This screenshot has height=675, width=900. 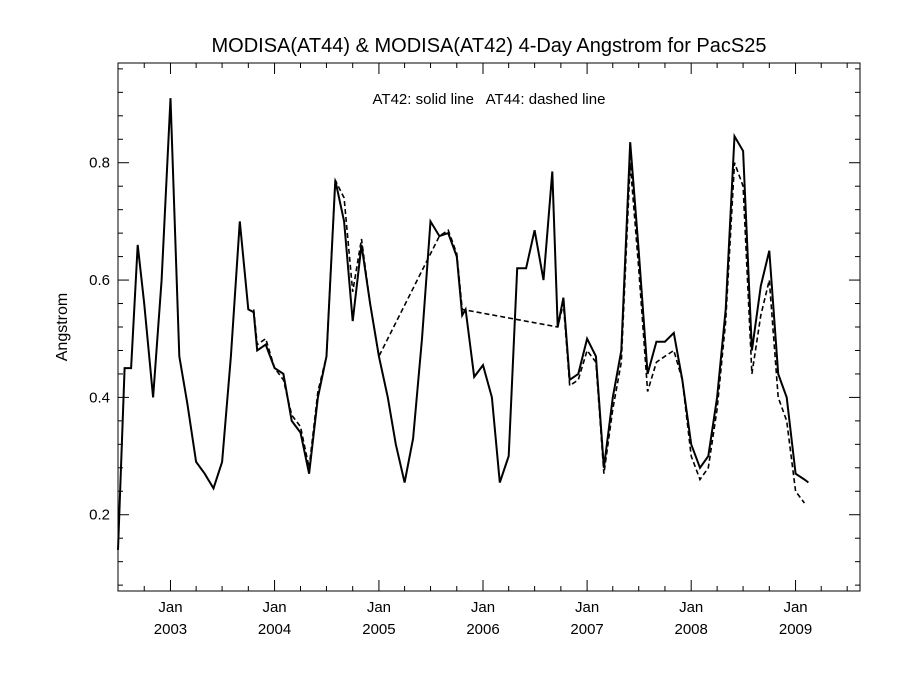 I want to click on x-tick-label-year: 2006, so click(x=482, y=629).